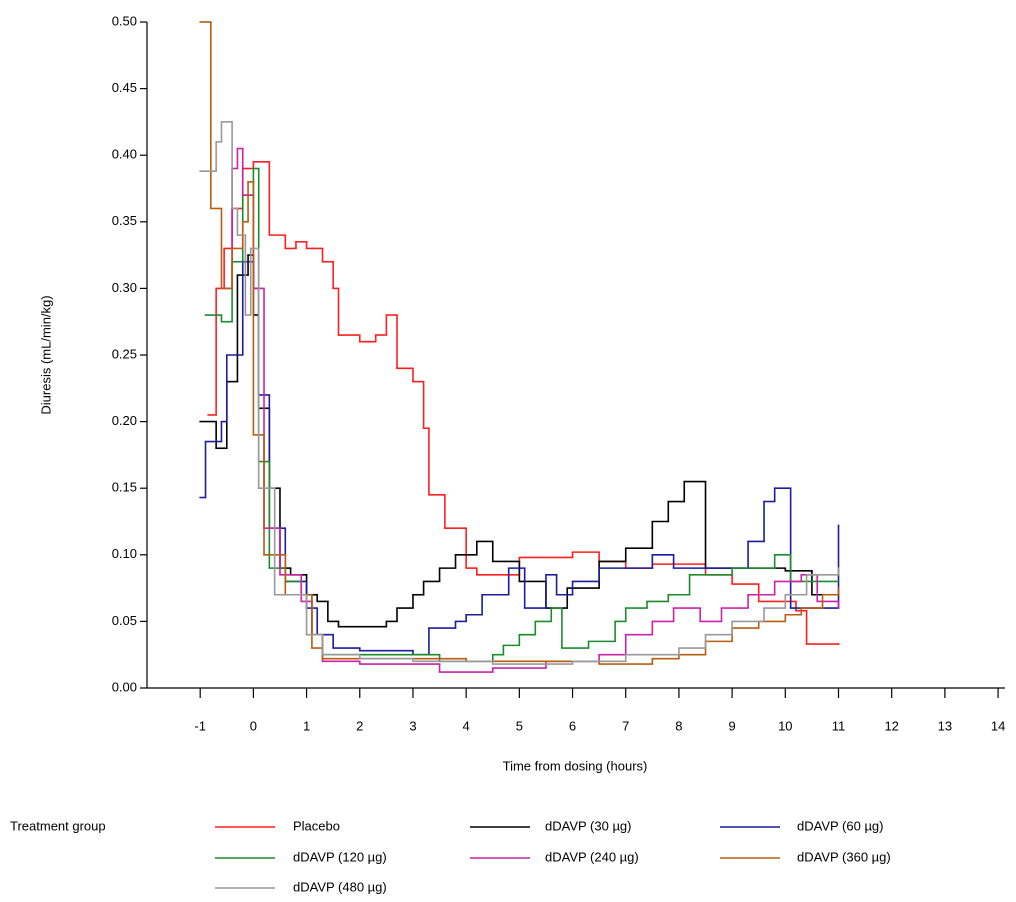 Image resolution: width=1016 pixels, height=902 pixels. What do you see at coordinates (124, 154) in the screenshot?
I see `y-tick-label: 0.40` at bounding box center [124, 154].